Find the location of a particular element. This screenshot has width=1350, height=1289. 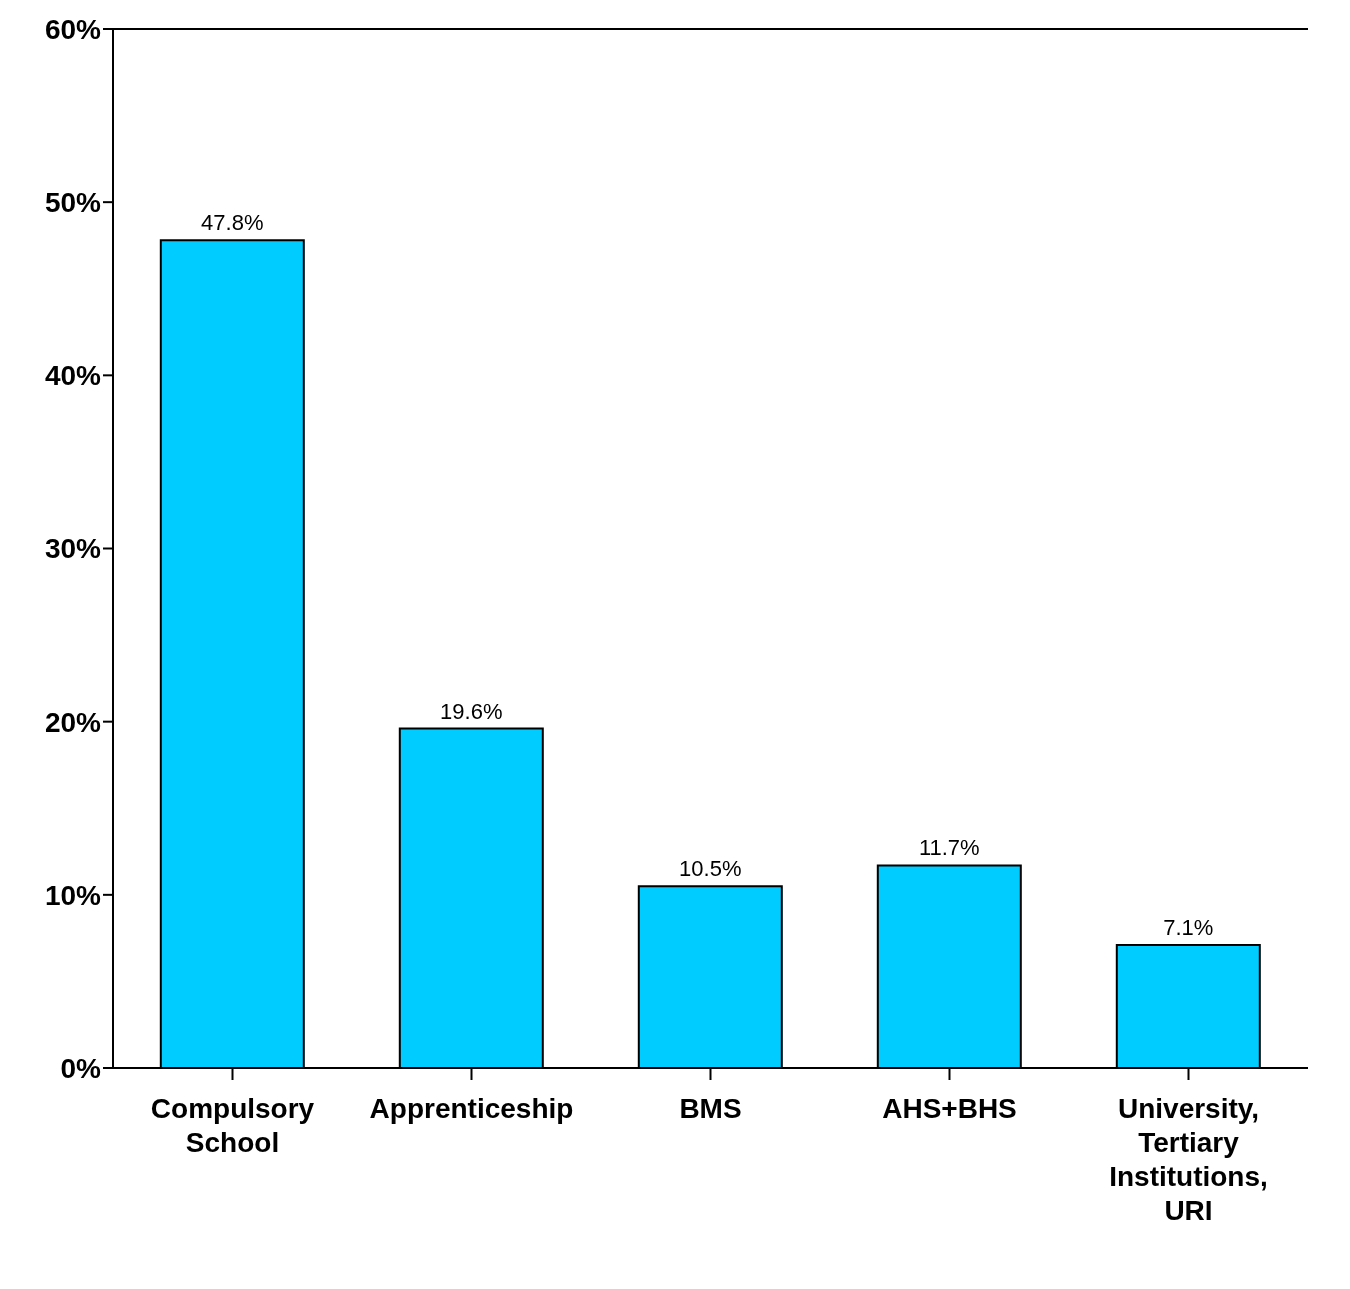

x-tick-label: AHS+BHS is located at coordinates (949, 1108).